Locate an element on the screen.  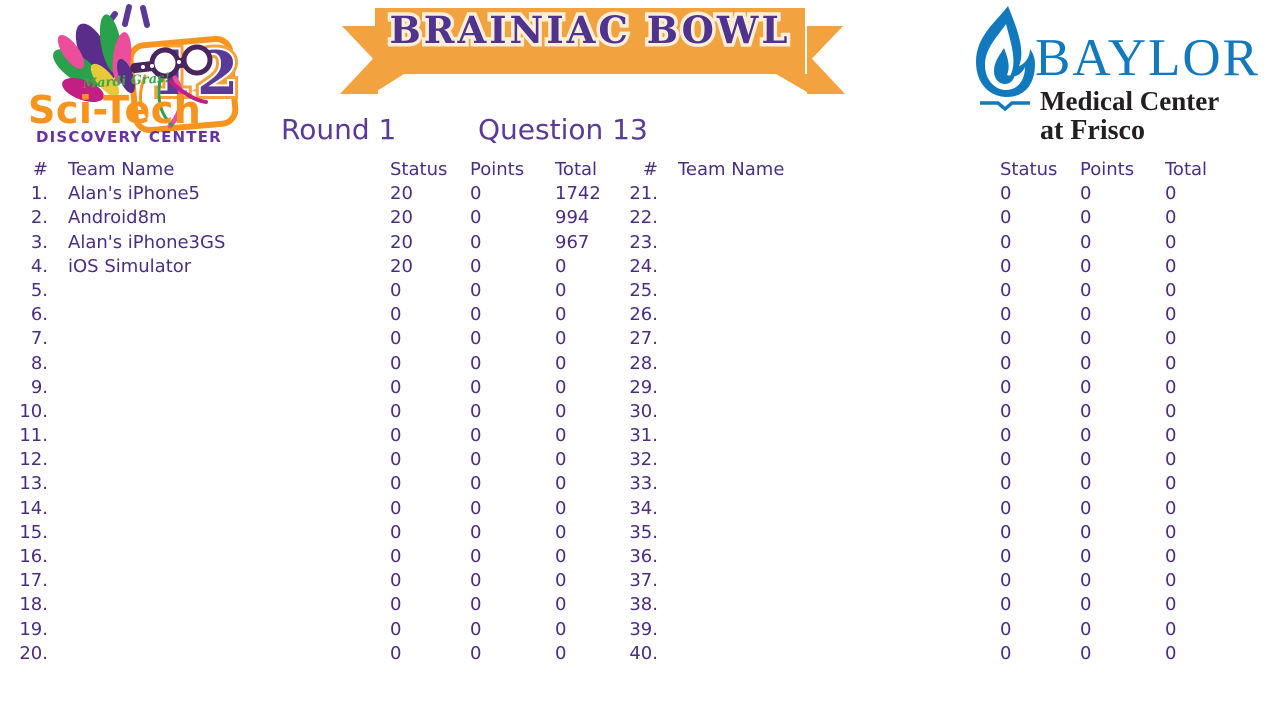
row-number: 11. is located at coordinates (33, 436).